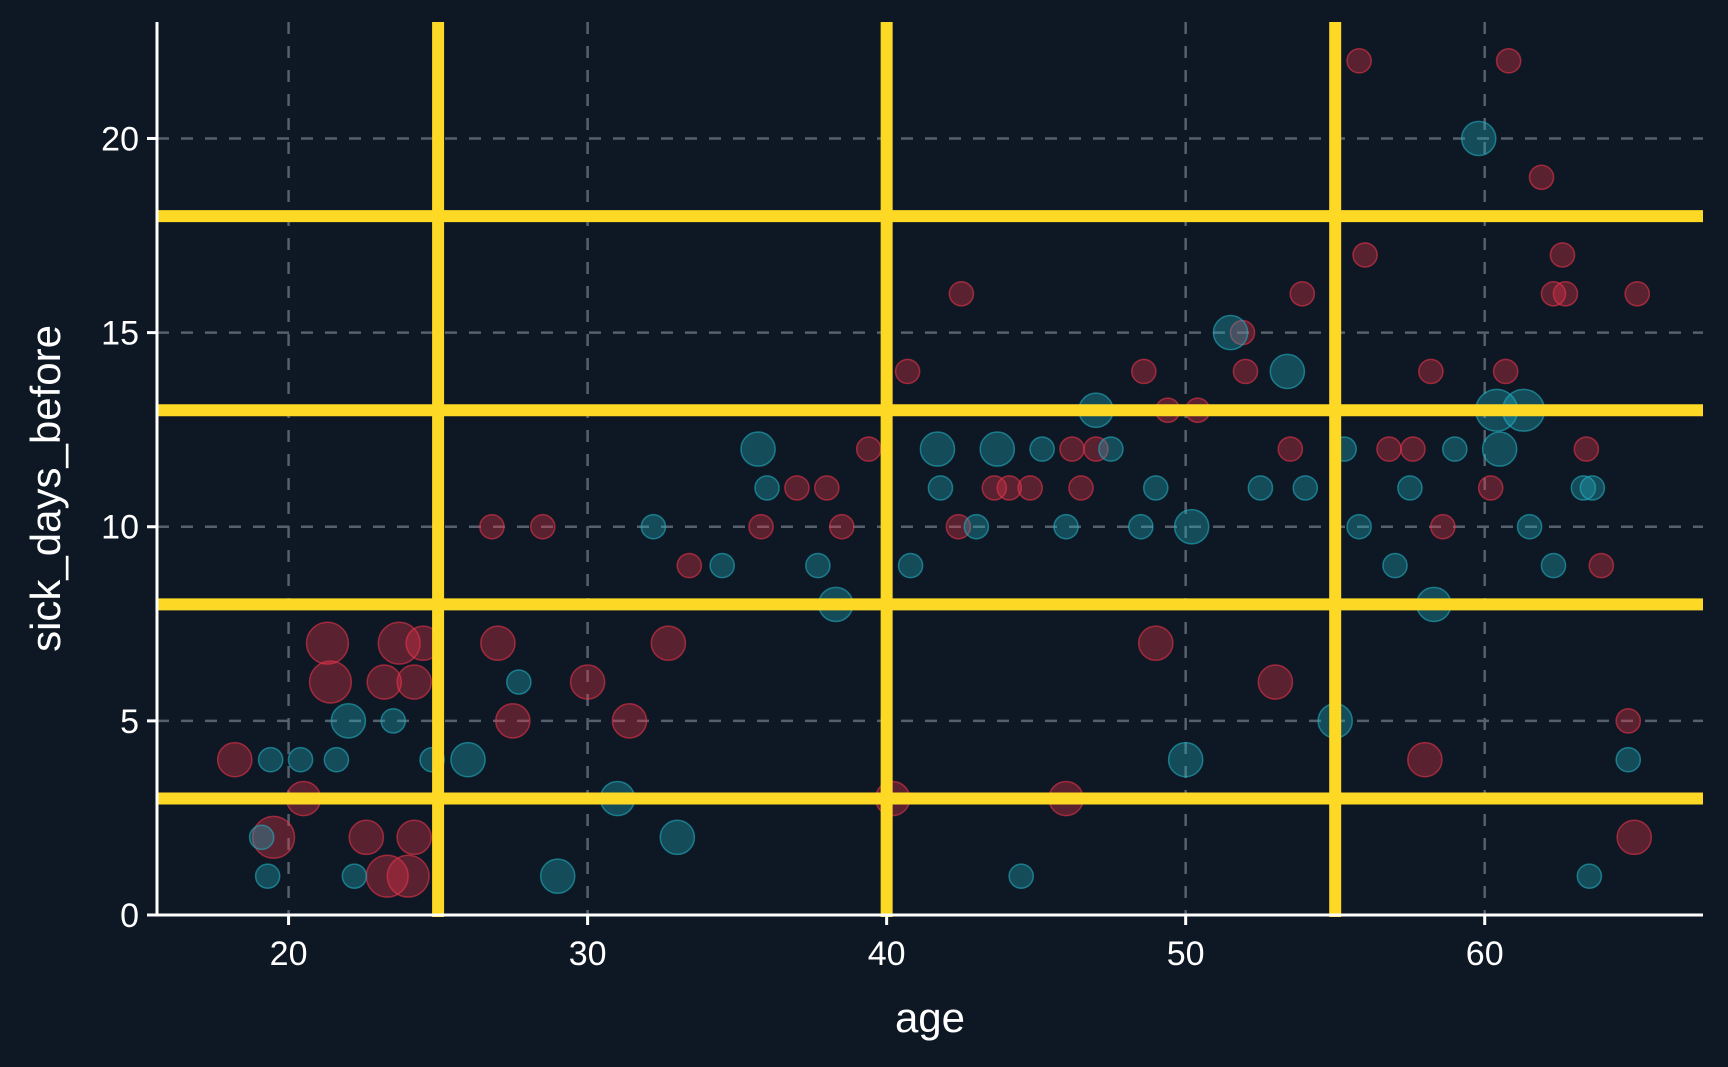 The height and width of the screenshot is (1067, 1728). Describe the element at coordinates (887, 944) in the screenshot. I see `x-axis-ticks: 20 30 40 50 60` at that location.